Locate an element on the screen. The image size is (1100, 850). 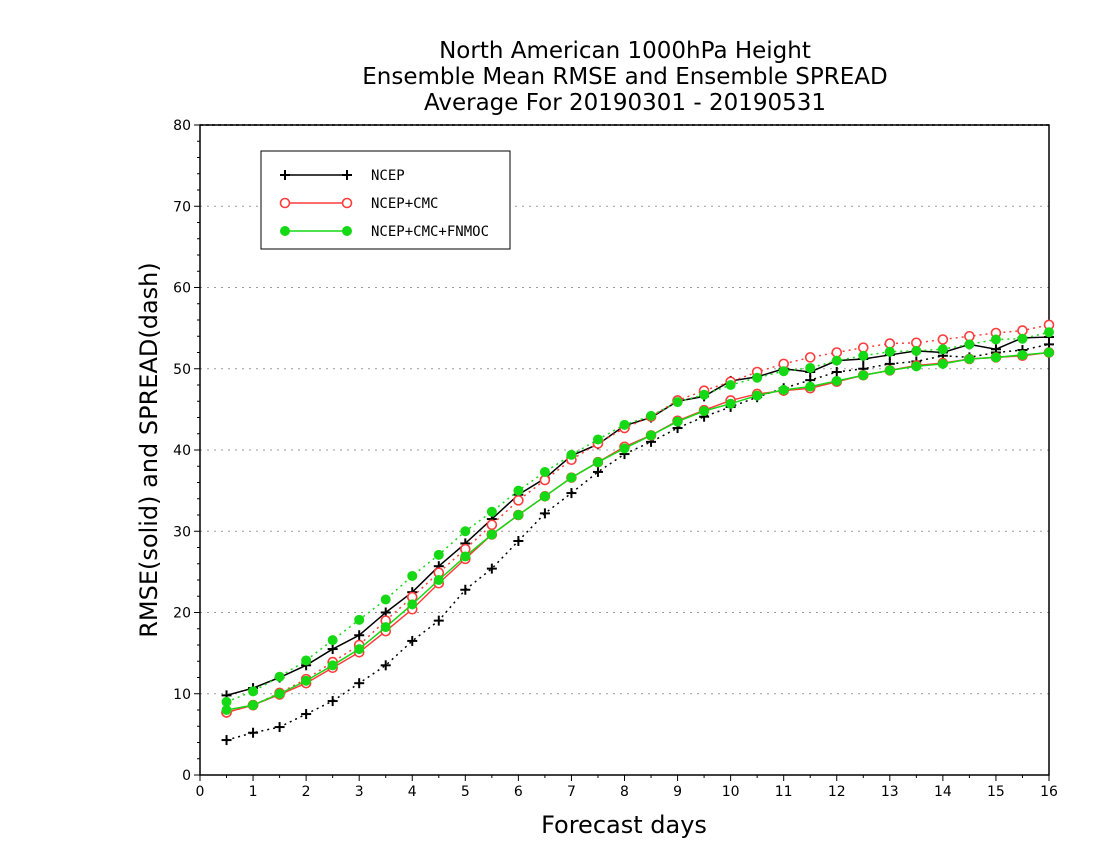
x-tick-label: 15 is located at coordinates (996, 792).